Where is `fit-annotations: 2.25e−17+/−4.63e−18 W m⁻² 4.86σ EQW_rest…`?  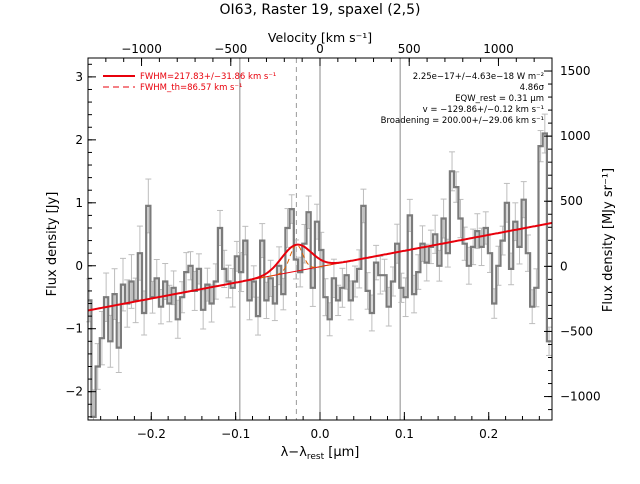
fit-annotations: 2.25e−17+/−4.63e−18 W m⁻² 4.86σ EQW_rest… is located at coordinates (463, 99).